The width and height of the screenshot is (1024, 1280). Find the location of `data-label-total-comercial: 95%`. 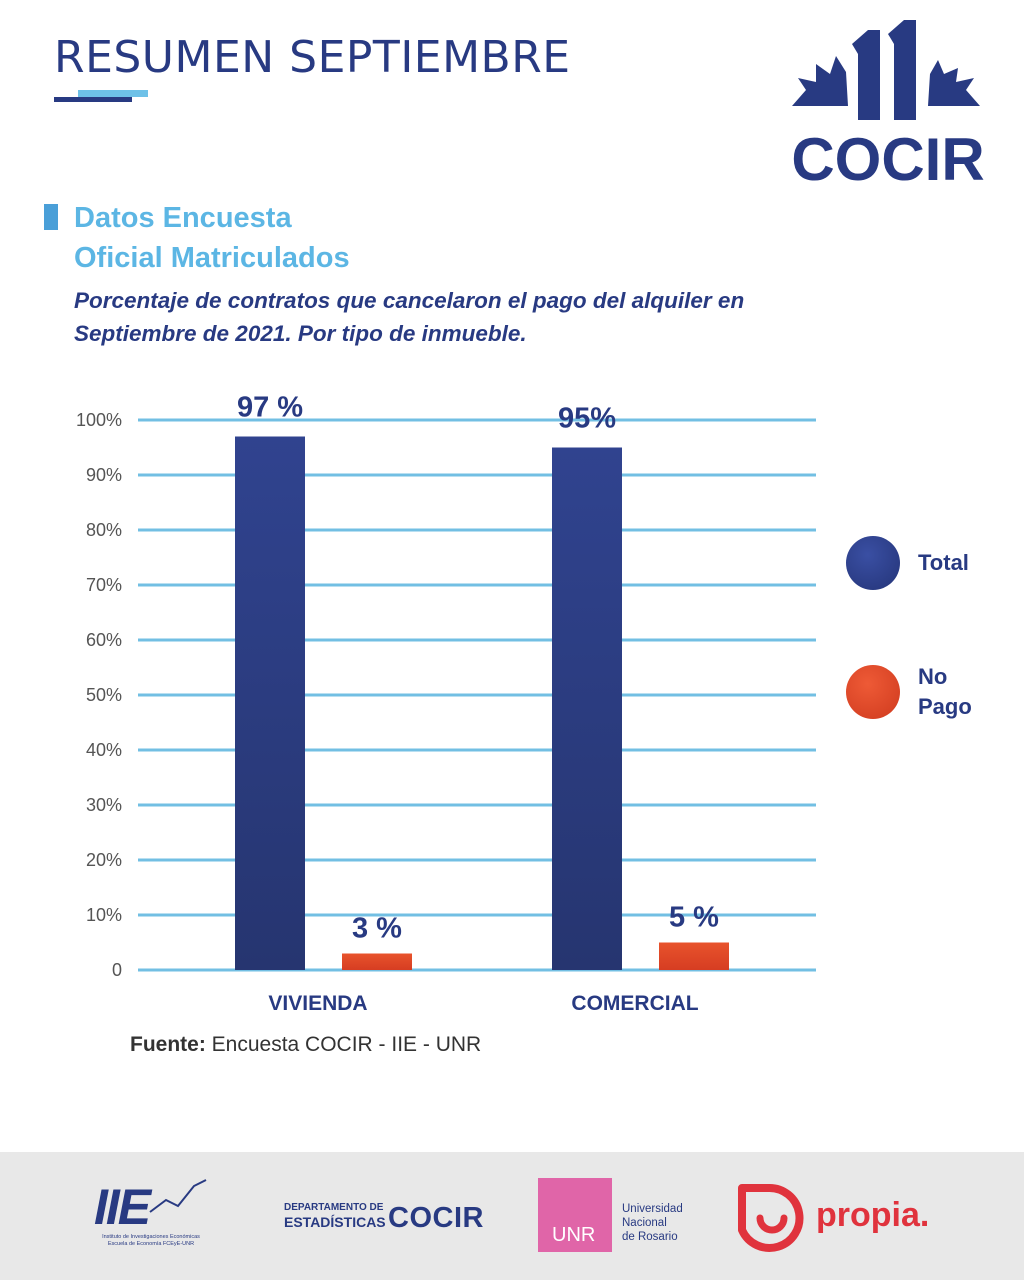

data-label-total-comercial: 95% is located at coordinates (587, 419).